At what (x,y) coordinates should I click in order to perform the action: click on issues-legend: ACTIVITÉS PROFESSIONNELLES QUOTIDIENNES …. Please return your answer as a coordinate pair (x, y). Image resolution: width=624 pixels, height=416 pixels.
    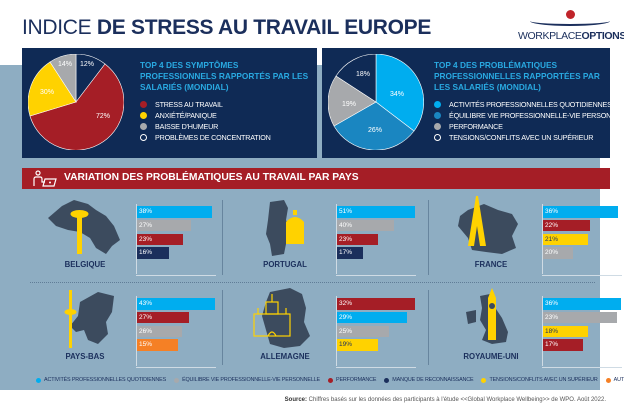
    Looking at the image, I should click on (529, 121).